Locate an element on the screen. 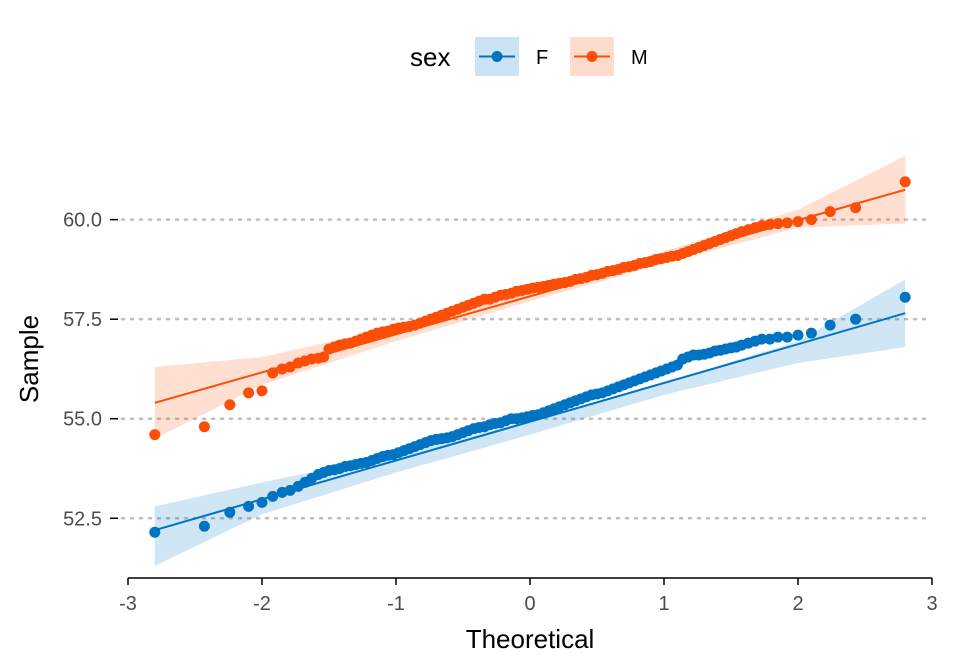 This screenshot has height=672, width=960. x-tick-label-5: 2 is located at coordinates (797, 604).